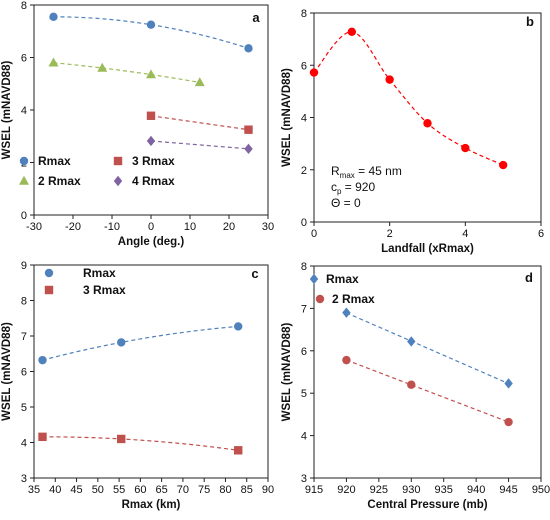  I want to click on x-axis-title: Angle (deg.), so click(151, 242).